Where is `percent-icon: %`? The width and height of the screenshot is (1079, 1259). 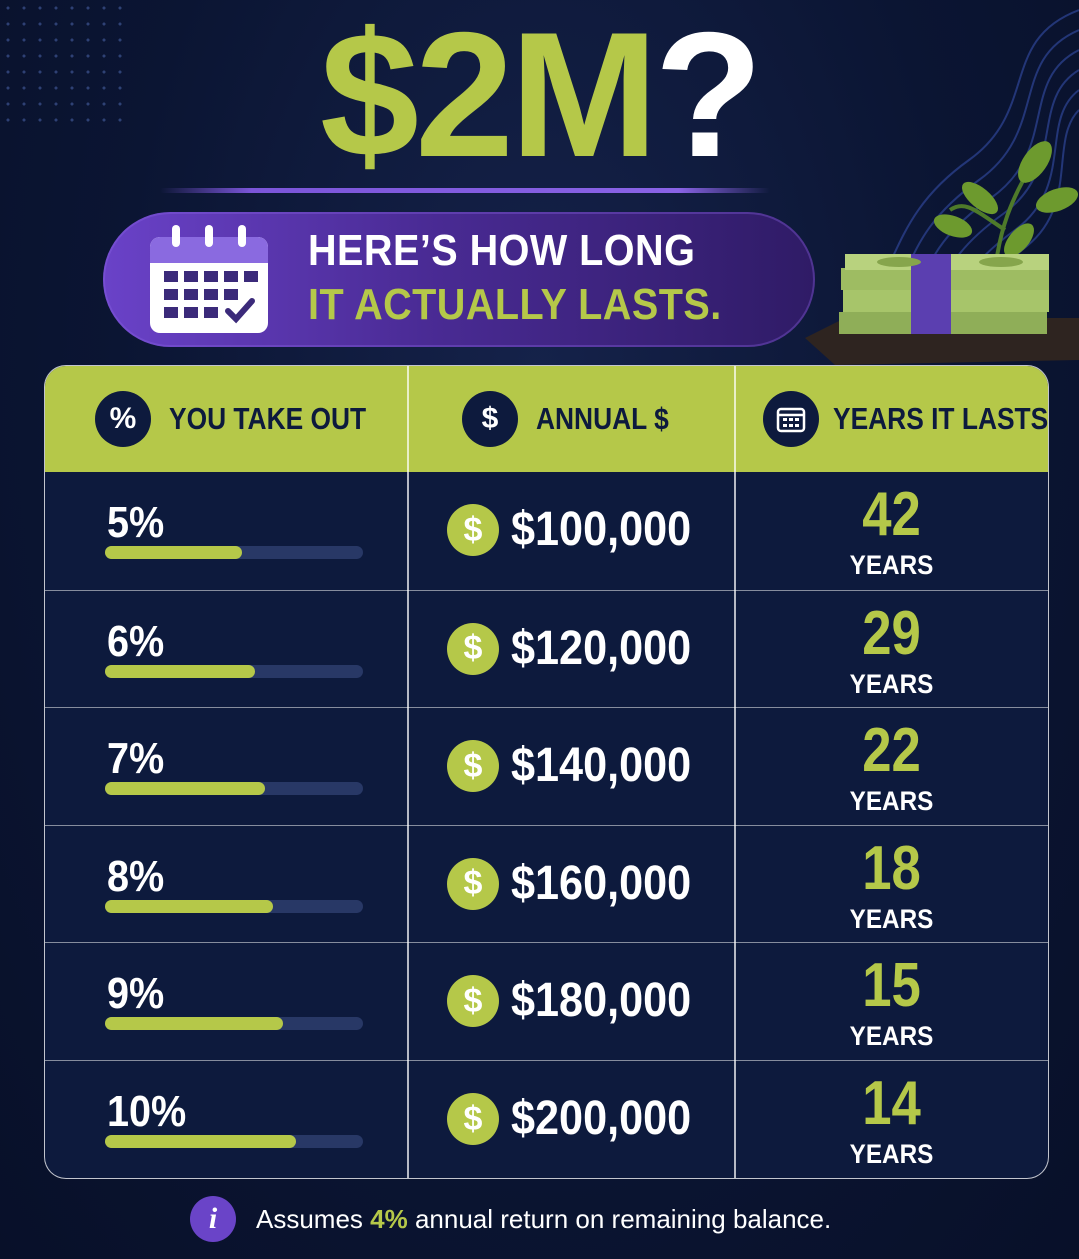
percent-icon: % is located at coordinates (123, 419).